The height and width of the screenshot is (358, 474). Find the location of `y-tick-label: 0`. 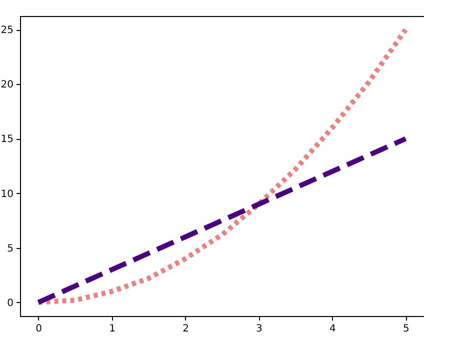

y-tick-label: 0 is located at coordinates (10, 303).